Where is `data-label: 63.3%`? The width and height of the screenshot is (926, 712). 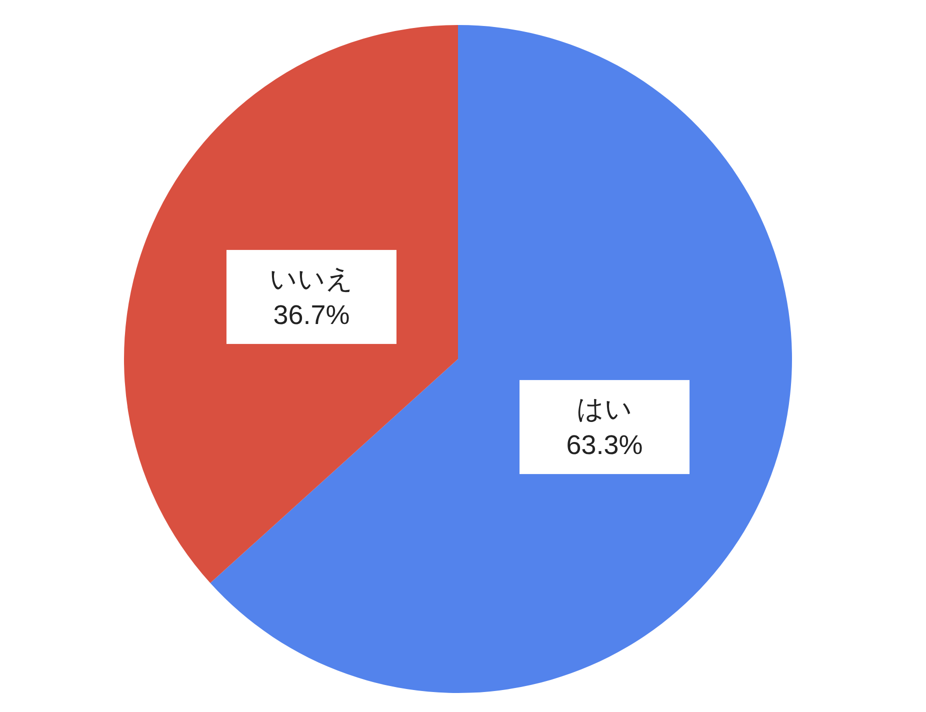 data-label: 63.3% is located at coordinates (604, 445).